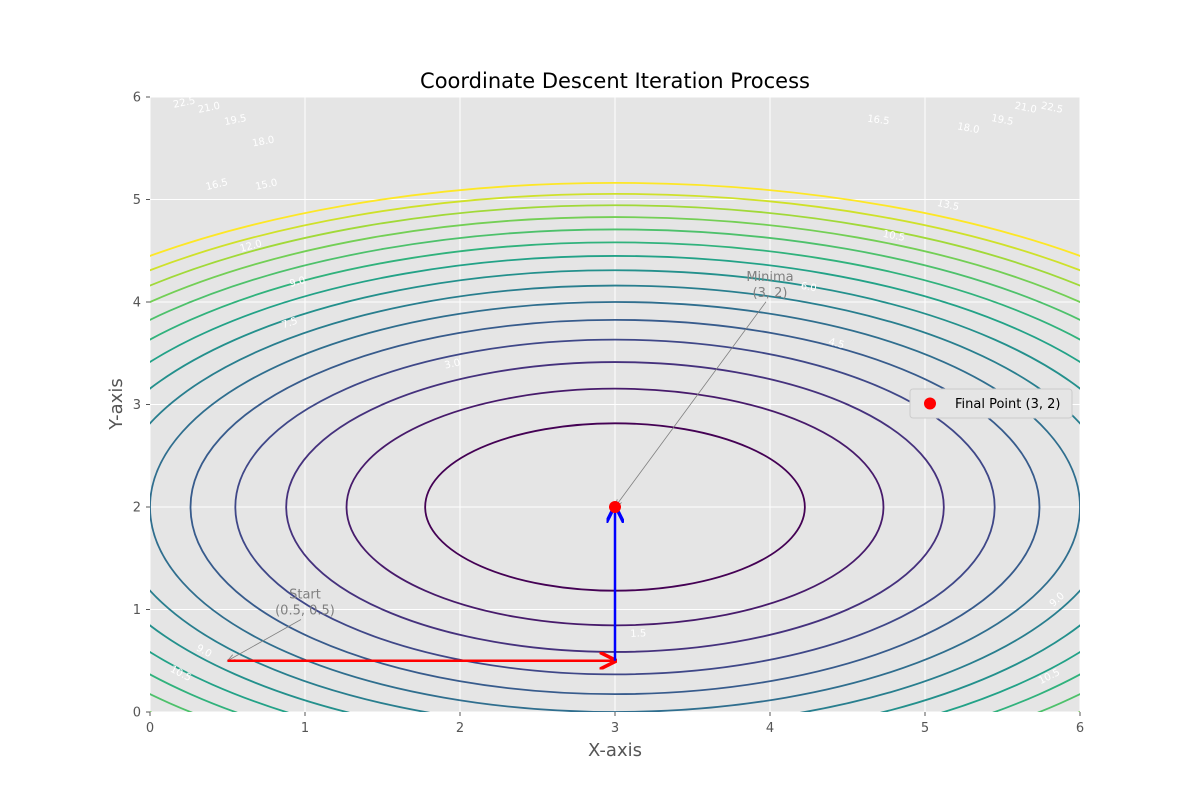  Describe the element at coordinates (1080, 728) in the screenshot. I see `x-tick-label: 6` at that location.